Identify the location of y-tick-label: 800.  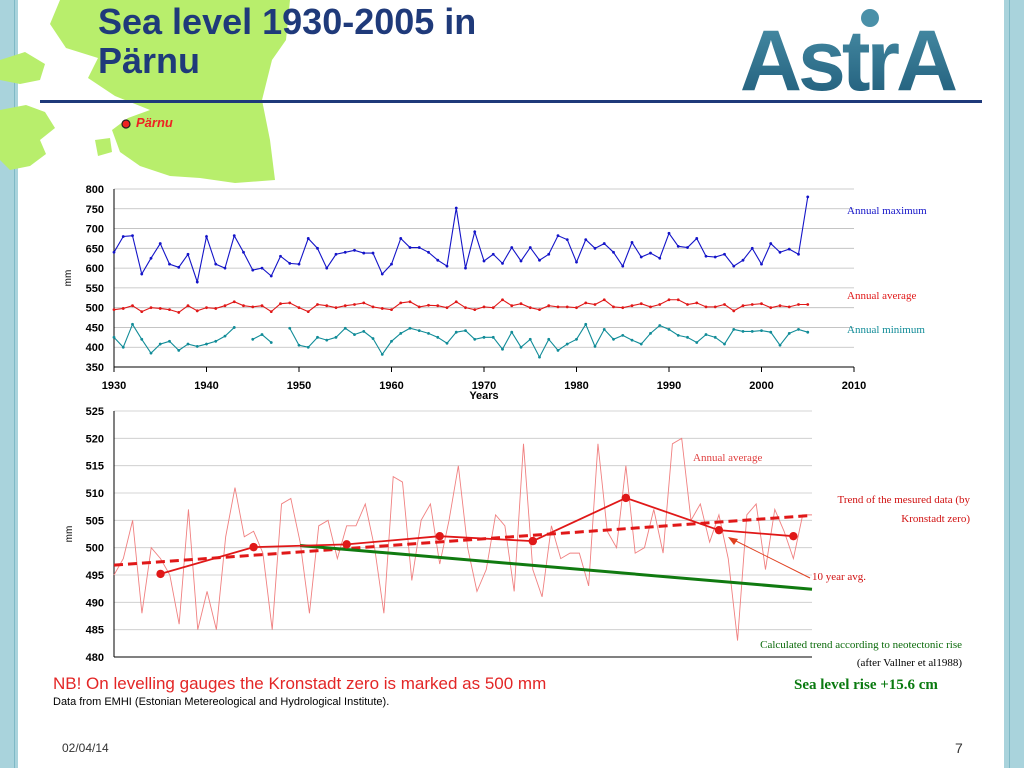
(95, 190).